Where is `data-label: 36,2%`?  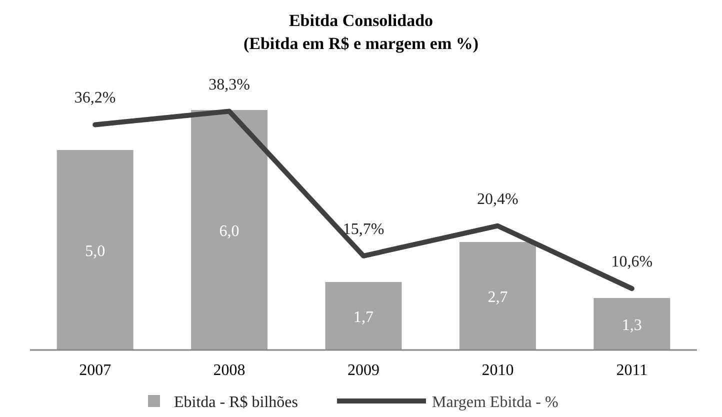
data-label: 36,2% is located at coordinates (95, 98).